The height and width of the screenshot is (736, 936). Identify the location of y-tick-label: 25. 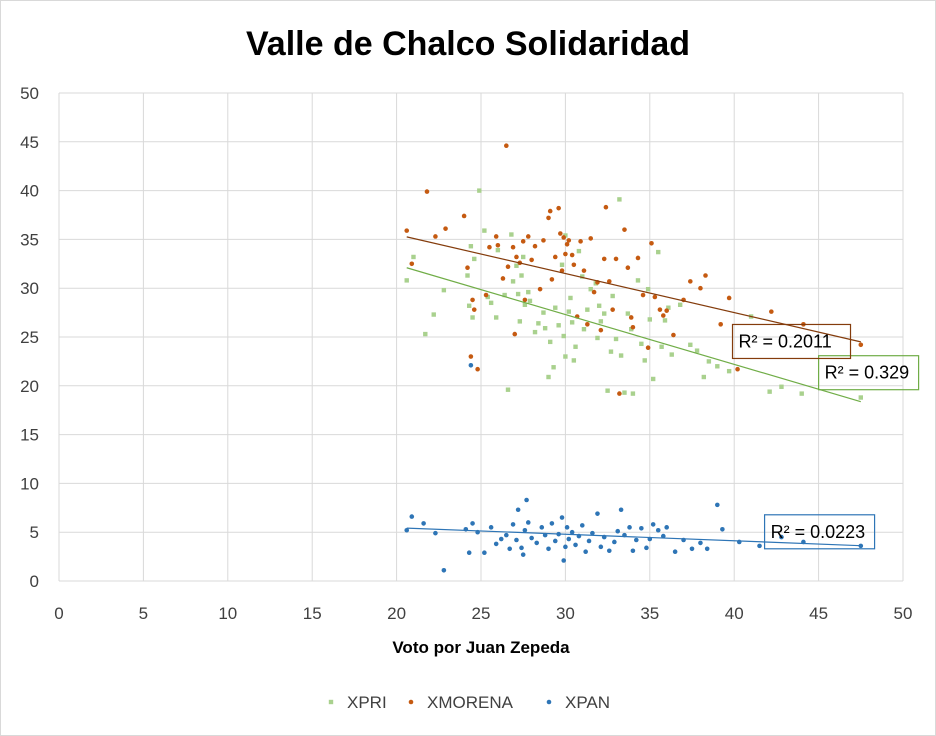
(29, 337).